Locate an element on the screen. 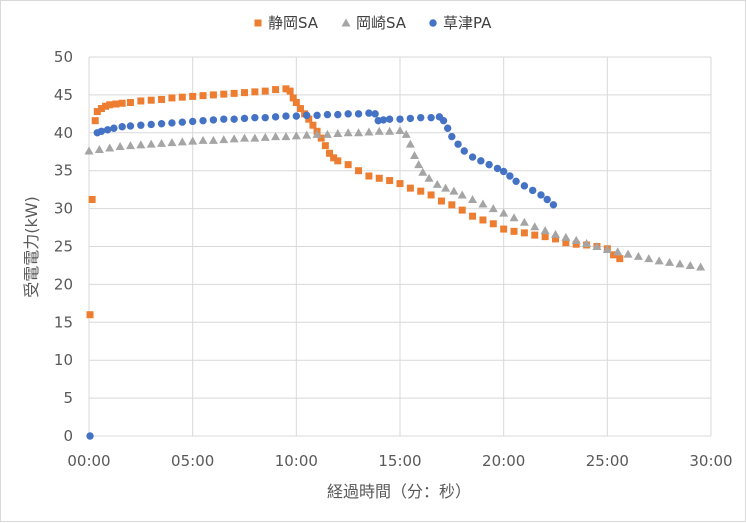  legend-item: 岡崎SA is located at coordinates (374, 23).